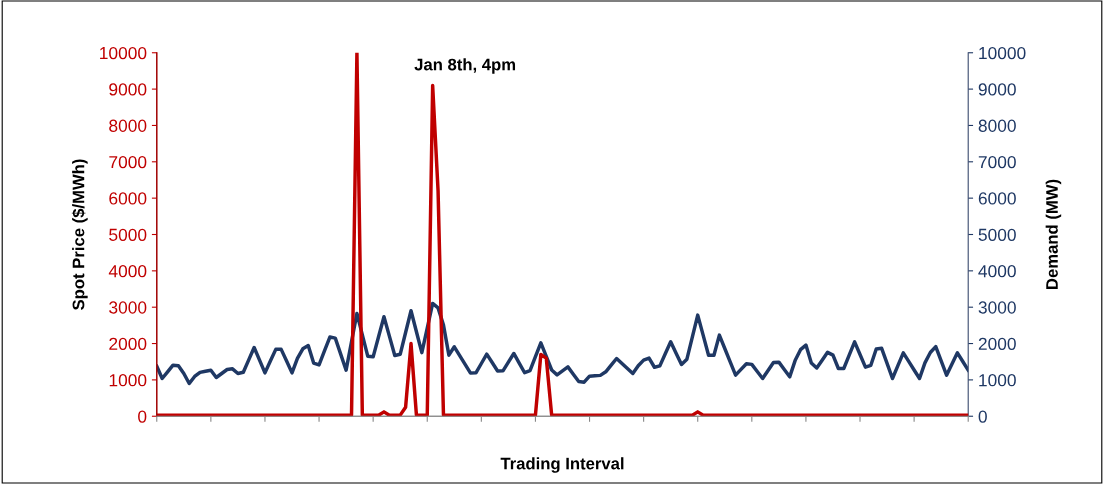 This screenshot has height=484, width=1104. I want to click on y2-tick-label: 5000, so click(997, 234).